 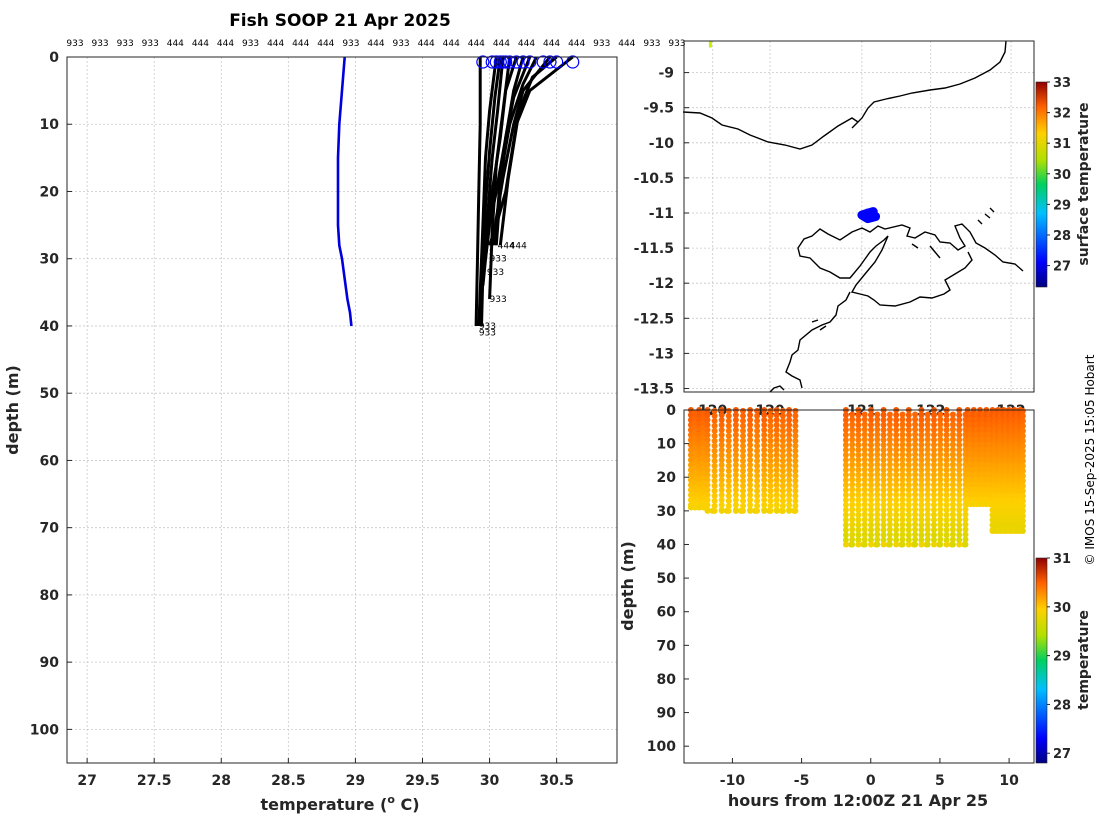 What do you see at coordinates (221, 781) in the screenshot?
I see `x-tick-label: 28` at bounding box center [221, 781].